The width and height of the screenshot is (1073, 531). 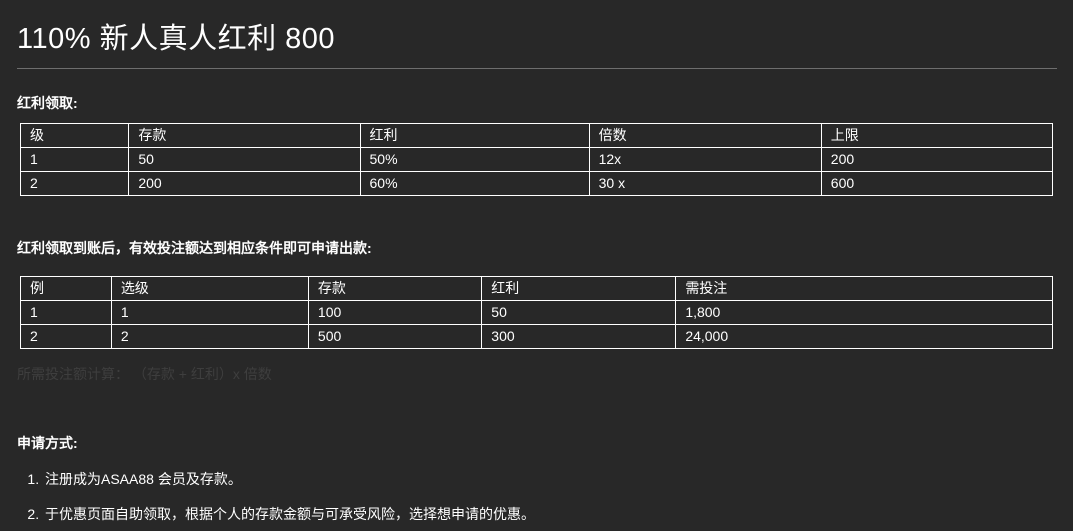 What do you see at coordinates (864, 336) in the screenshot?
I see `cell-required-wager: 24,000` at bounding box center [864, 336].